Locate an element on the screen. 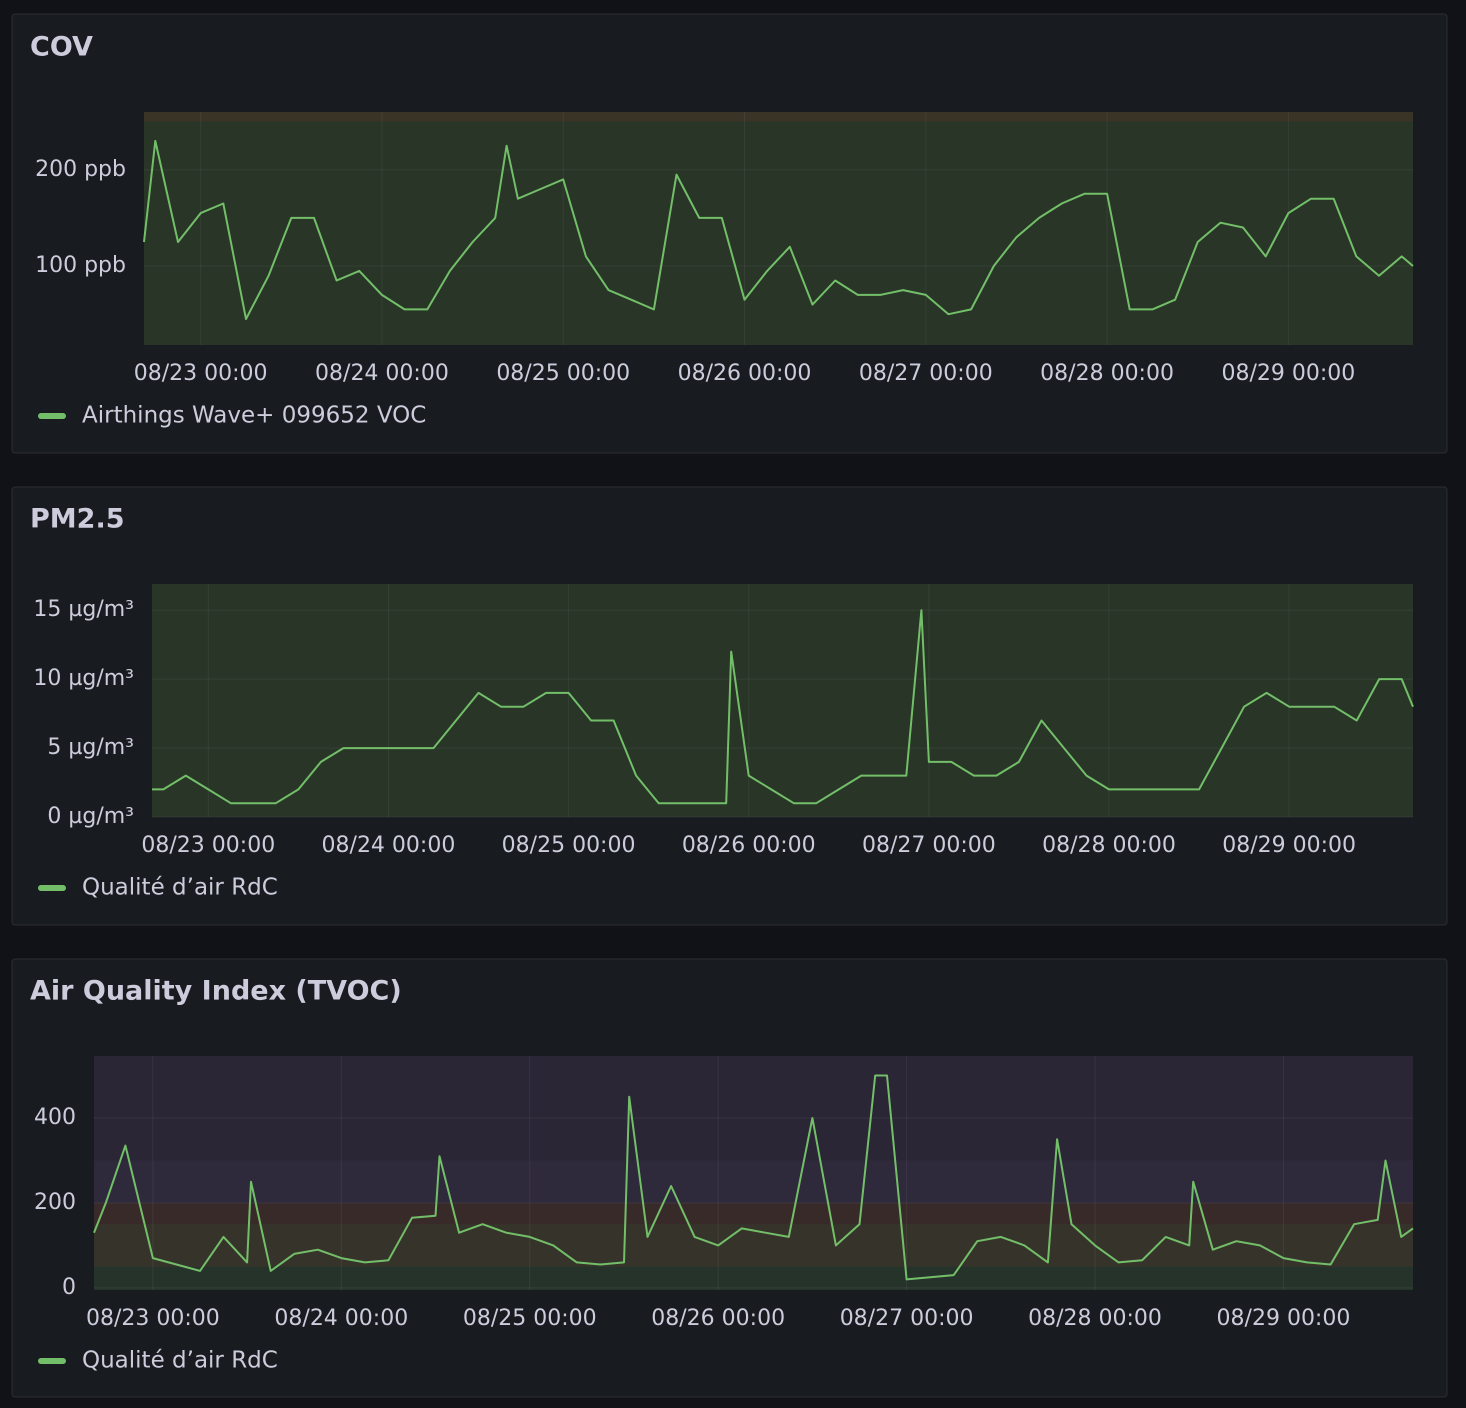 The width and height of the screenshot is (1466, 1408). y-tick-label: 10 µg/m³ is located at coordinates (83, 678).